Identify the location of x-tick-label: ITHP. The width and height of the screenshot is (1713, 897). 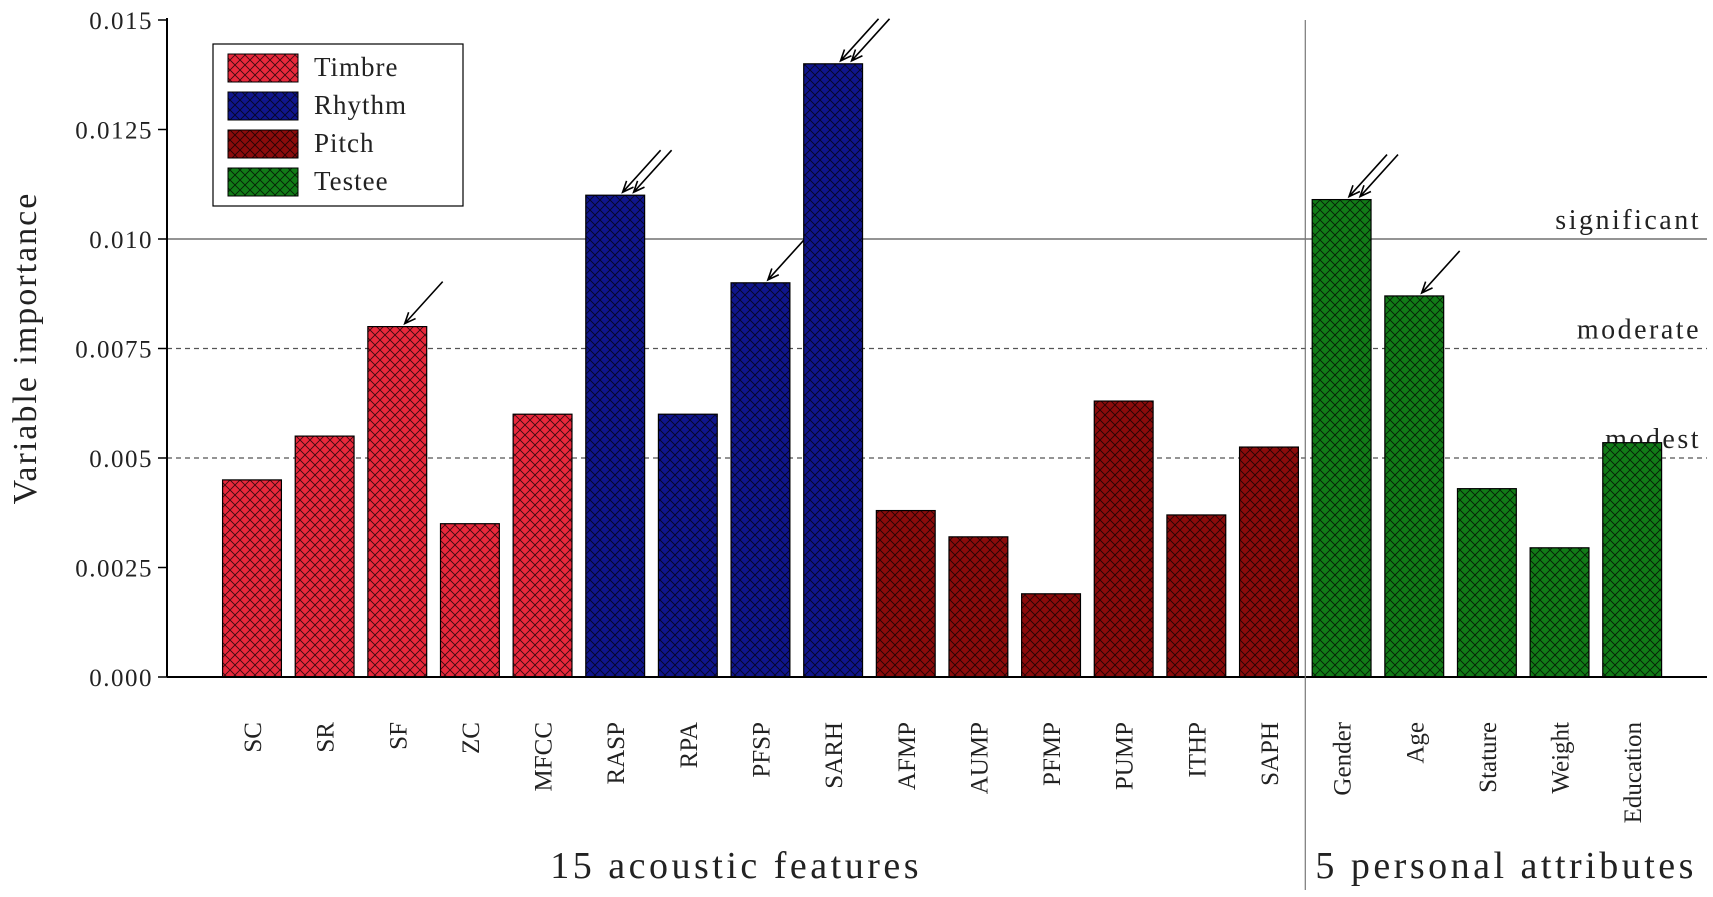
(1197, 750).